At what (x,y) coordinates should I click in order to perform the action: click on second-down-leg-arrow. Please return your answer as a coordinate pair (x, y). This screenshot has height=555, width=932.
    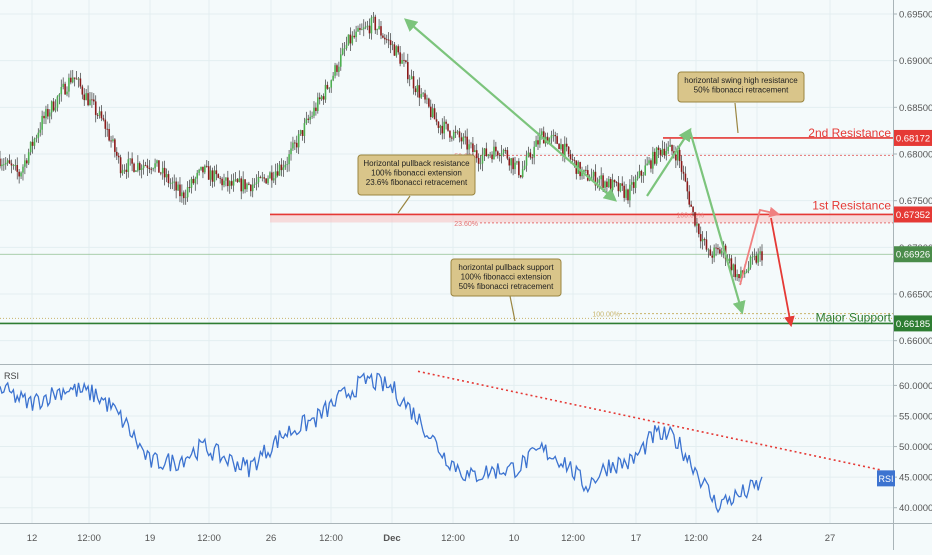
    Looking at the image, I should click on (717, 222).